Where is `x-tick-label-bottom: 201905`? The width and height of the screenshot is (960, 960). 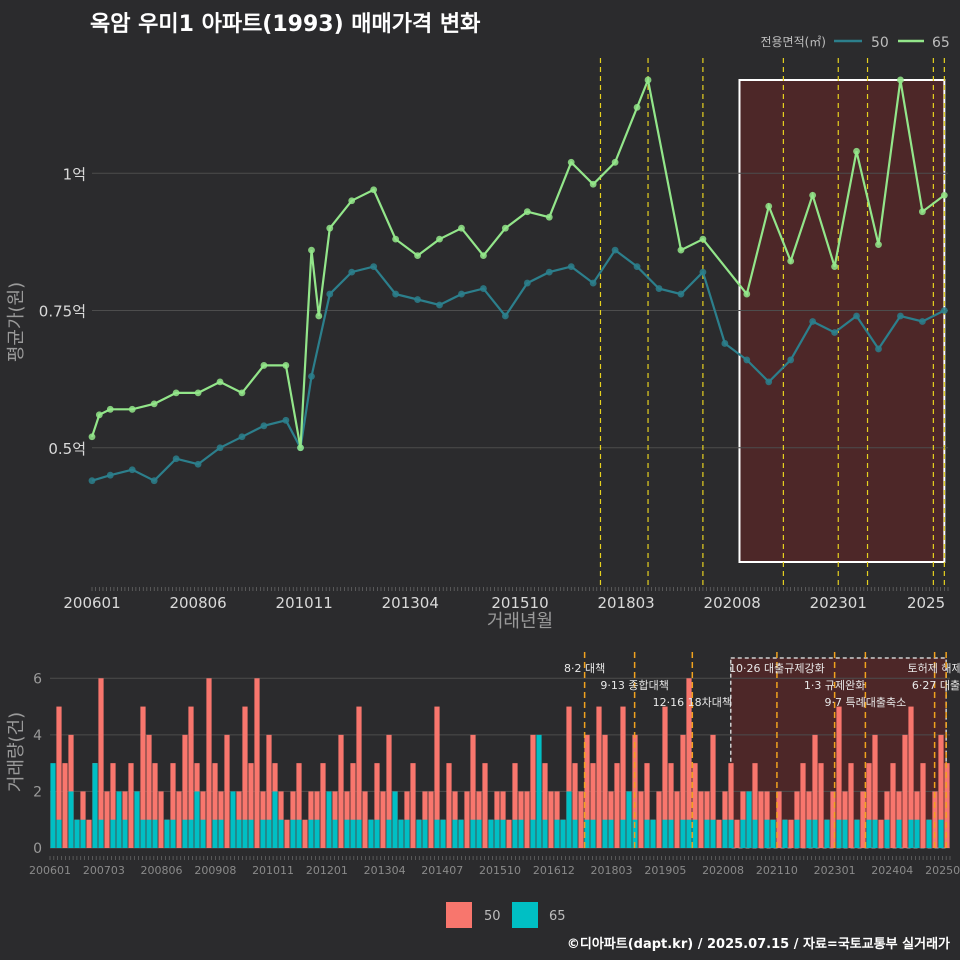
x-tick-label-bottom: 201905 is located at coordinates (665, 870).